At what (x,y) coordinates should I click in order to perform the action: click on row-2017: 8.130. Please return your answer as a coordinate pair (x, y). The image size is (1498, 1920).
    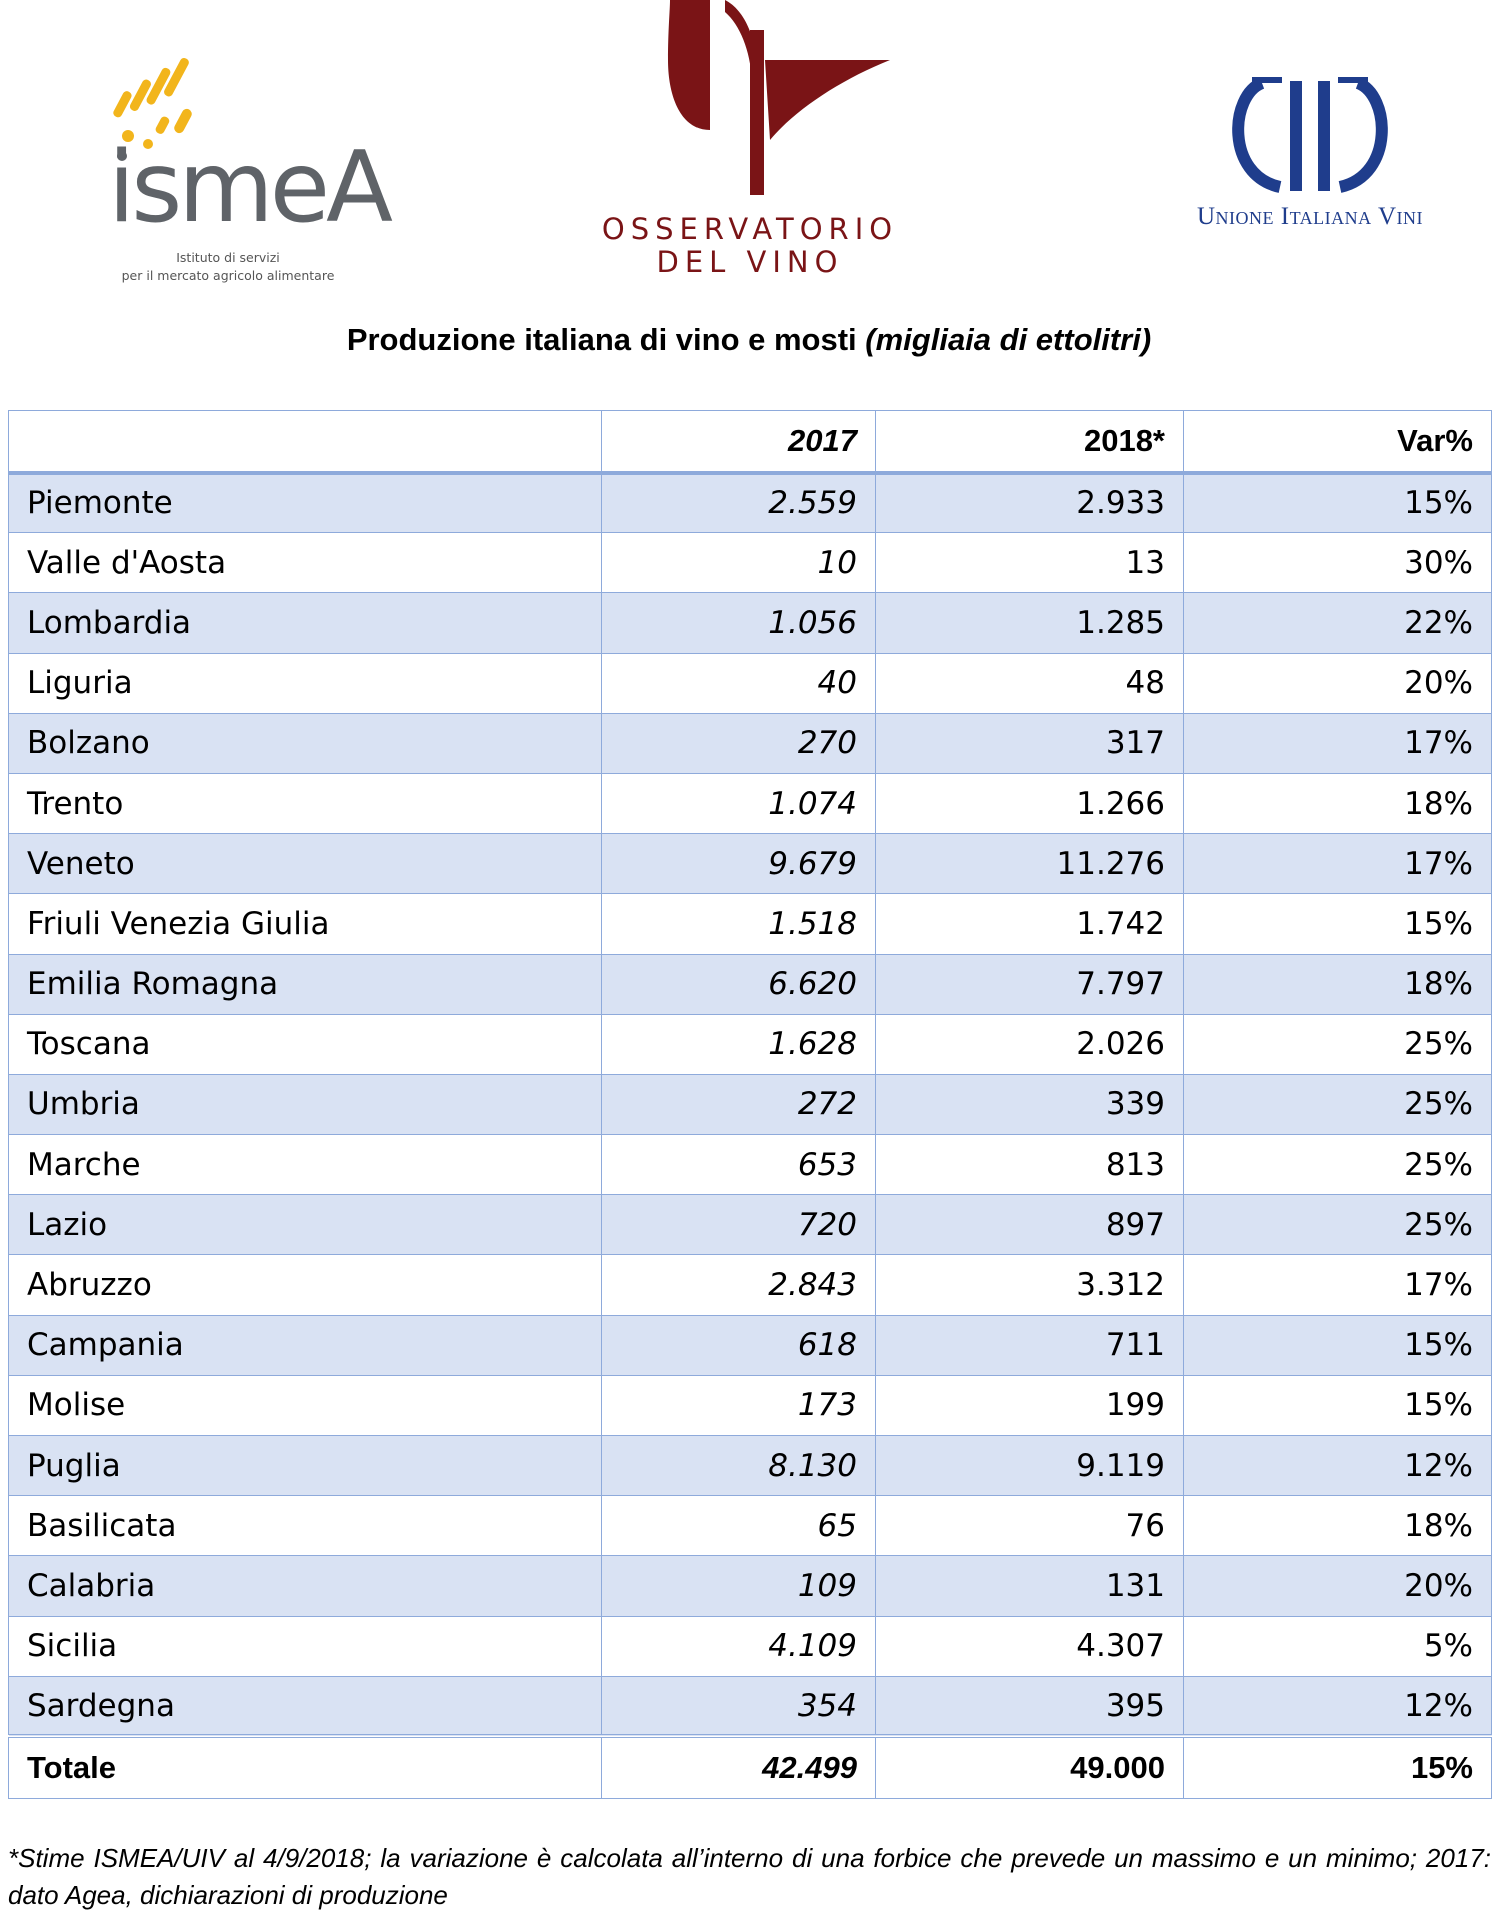
    Looking at the image, I should click on (738, 1465).